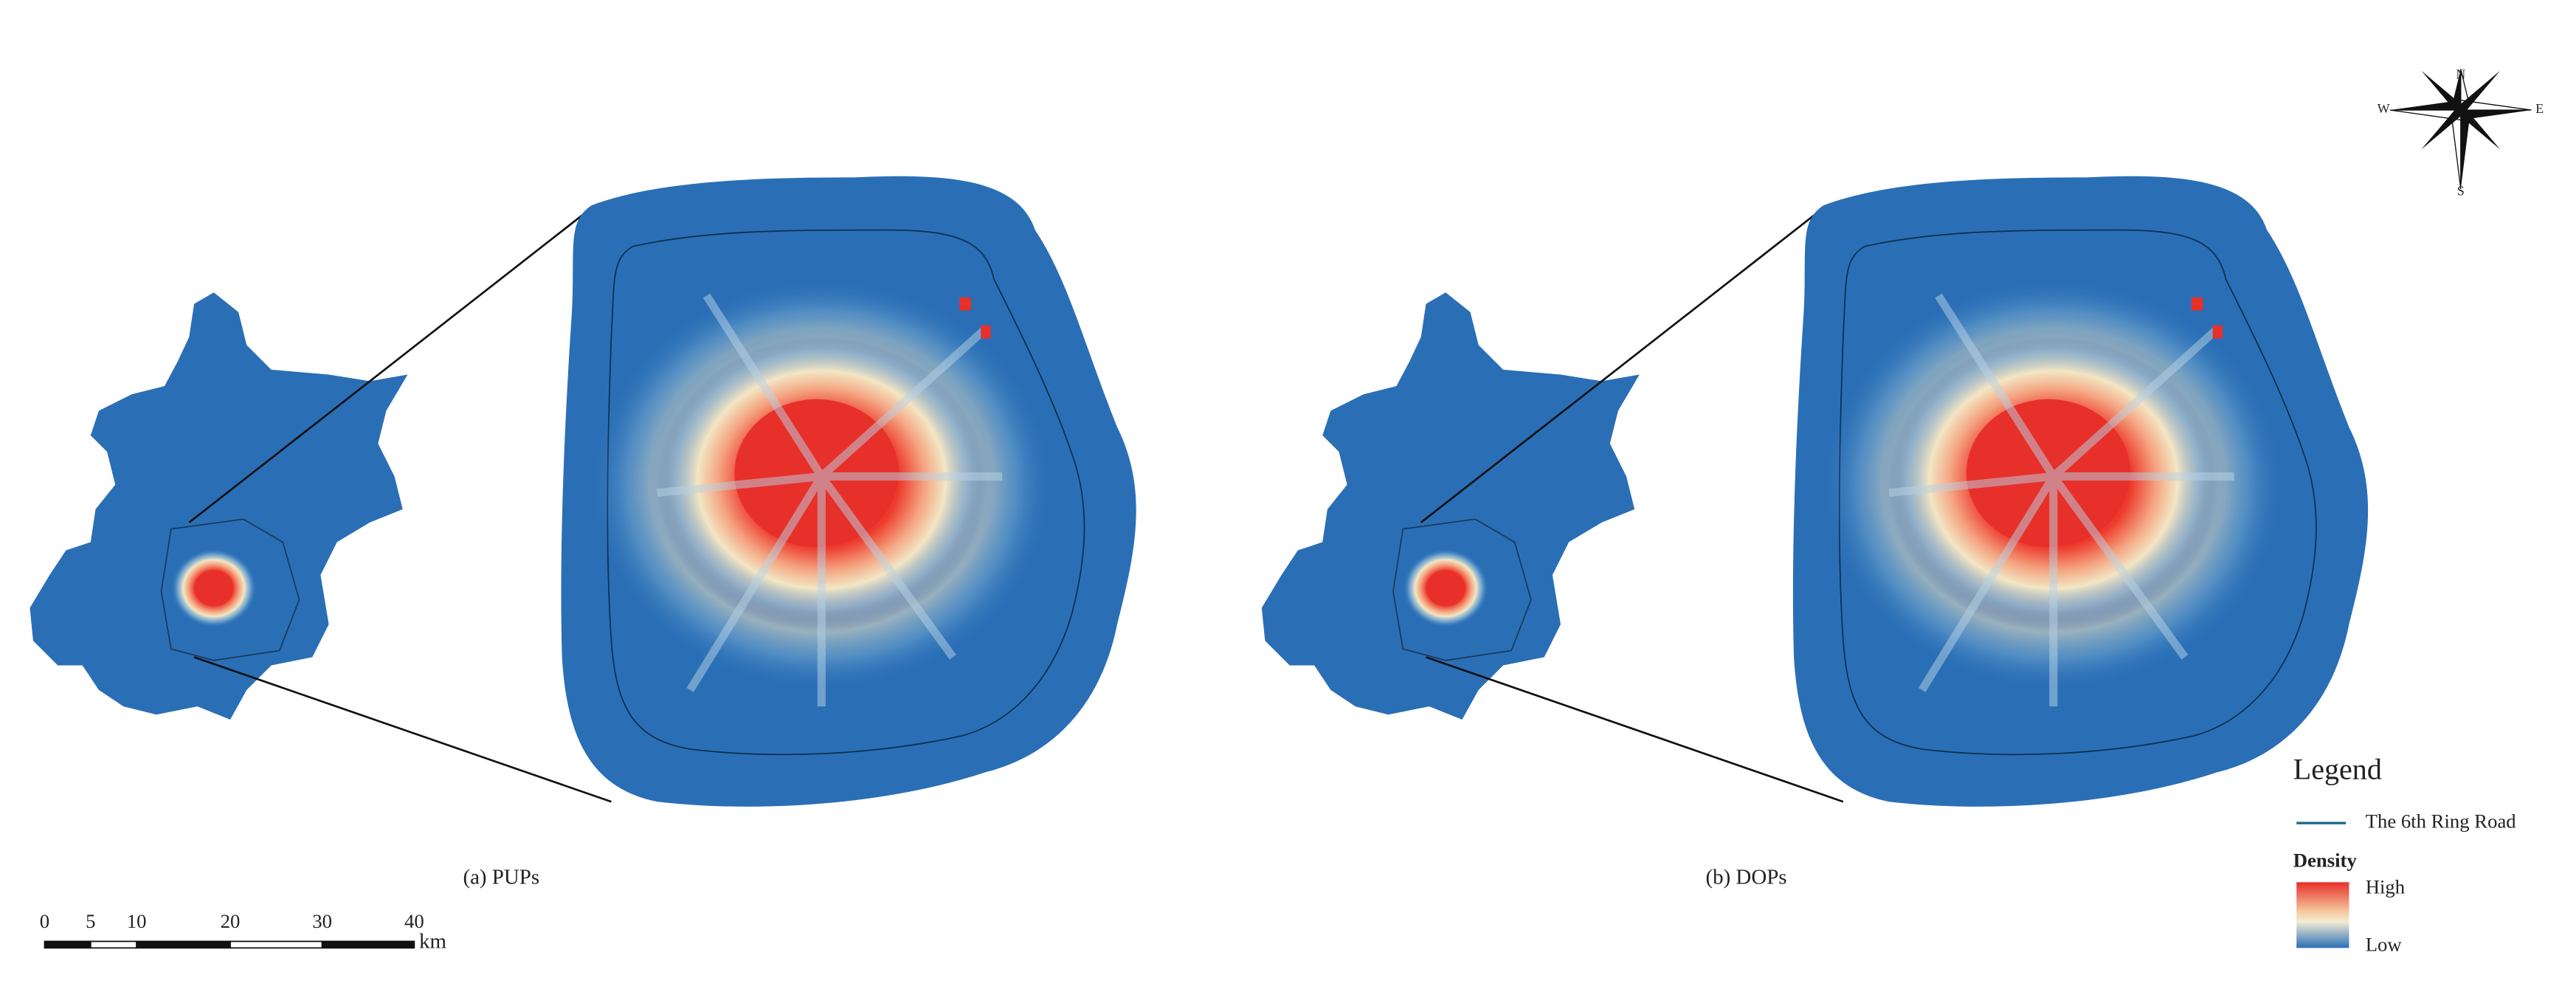 The image size is (2576, 989). Describe the element at coordinates (2337, 768) in the screenshot. I see `legend-title: Legend` at that location.